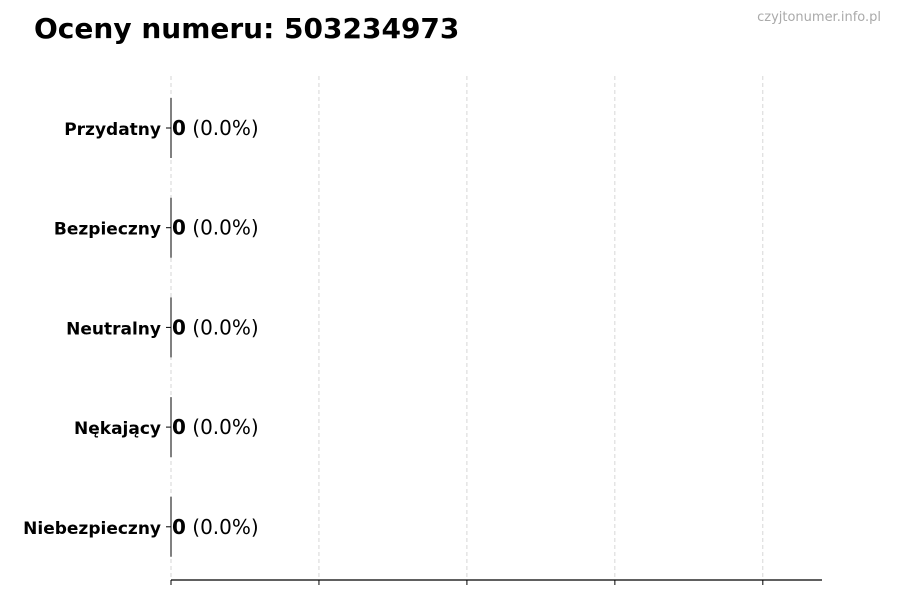 The height and width of the screenshot is (600, 900). What do you see at coordinates (112, 130) in the screenshot?
I see `category-label: Przydatny` at bounding box center [112, 130].